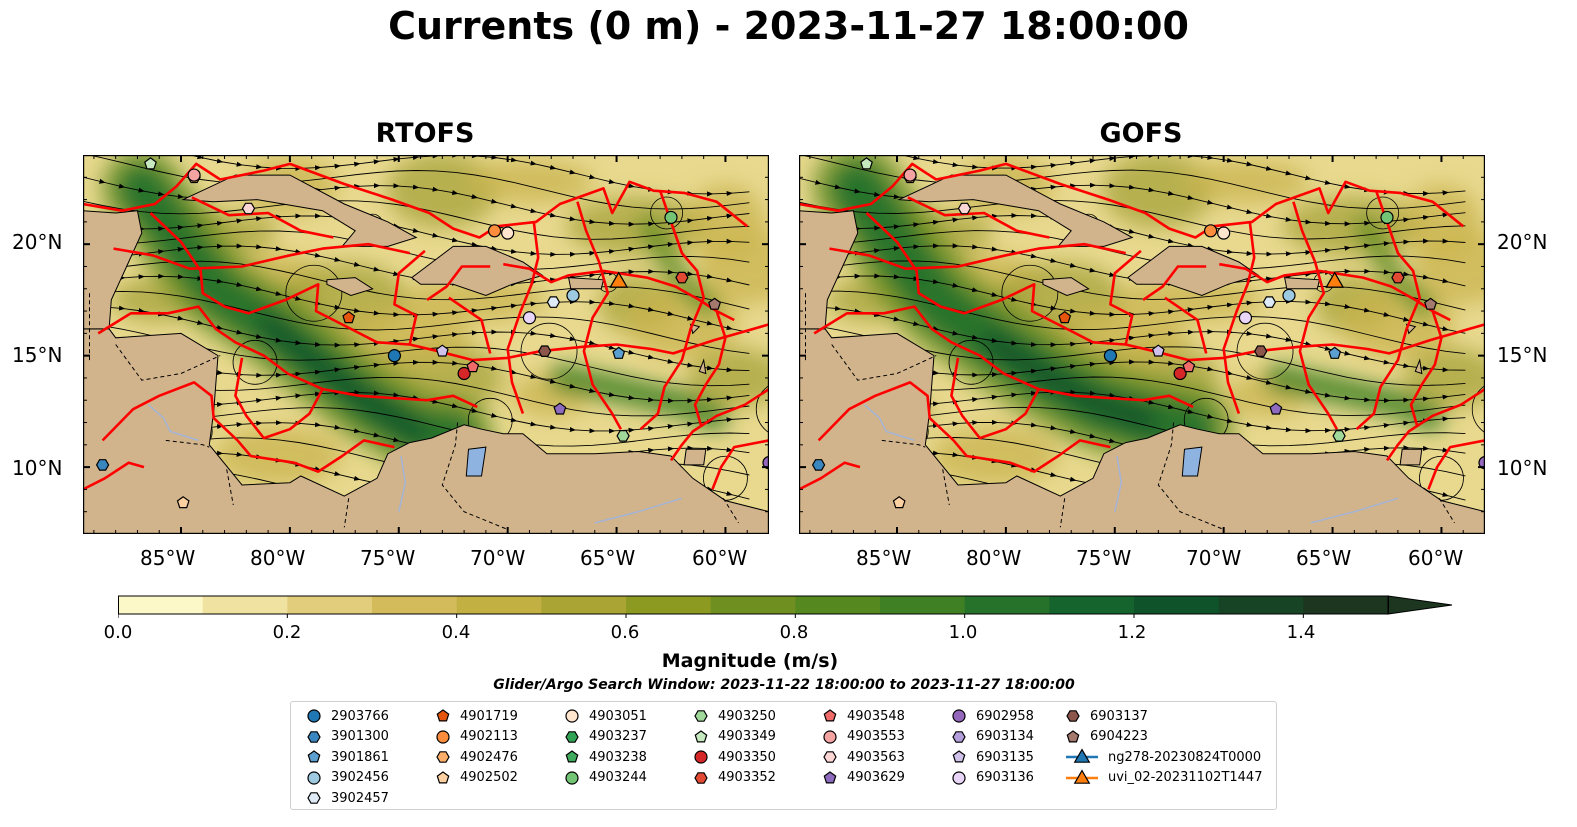 The height and width of the screenshot is (827, 1577). I want to click on panel-title-rtofs: RTOFS, so click(425, 133).